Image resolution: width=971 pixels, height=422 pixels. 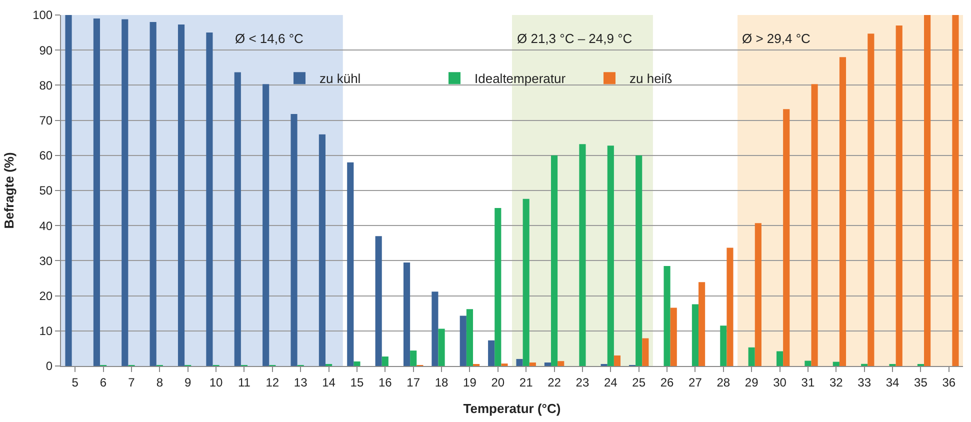 I want to click on x-tick-label: 16, so click(x=385, y=382).